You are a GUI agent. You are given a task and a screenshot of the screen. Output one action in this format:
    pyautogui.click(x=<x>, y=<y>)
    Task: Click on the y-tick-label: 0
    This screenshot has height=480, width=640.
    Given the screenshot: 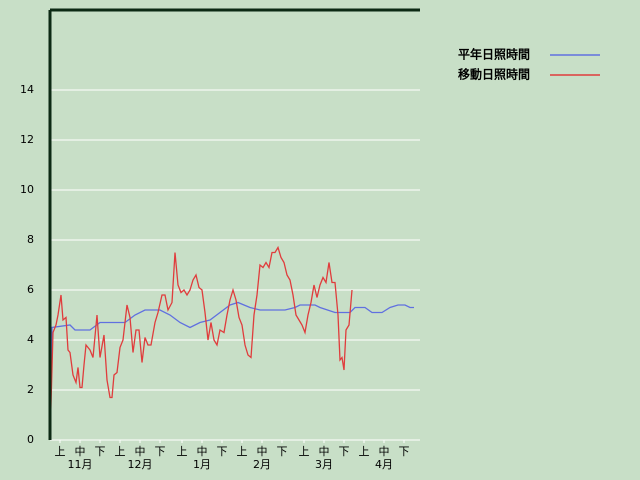 What is the action you would take?
    pyautogui.click(x=30, y=439)
    